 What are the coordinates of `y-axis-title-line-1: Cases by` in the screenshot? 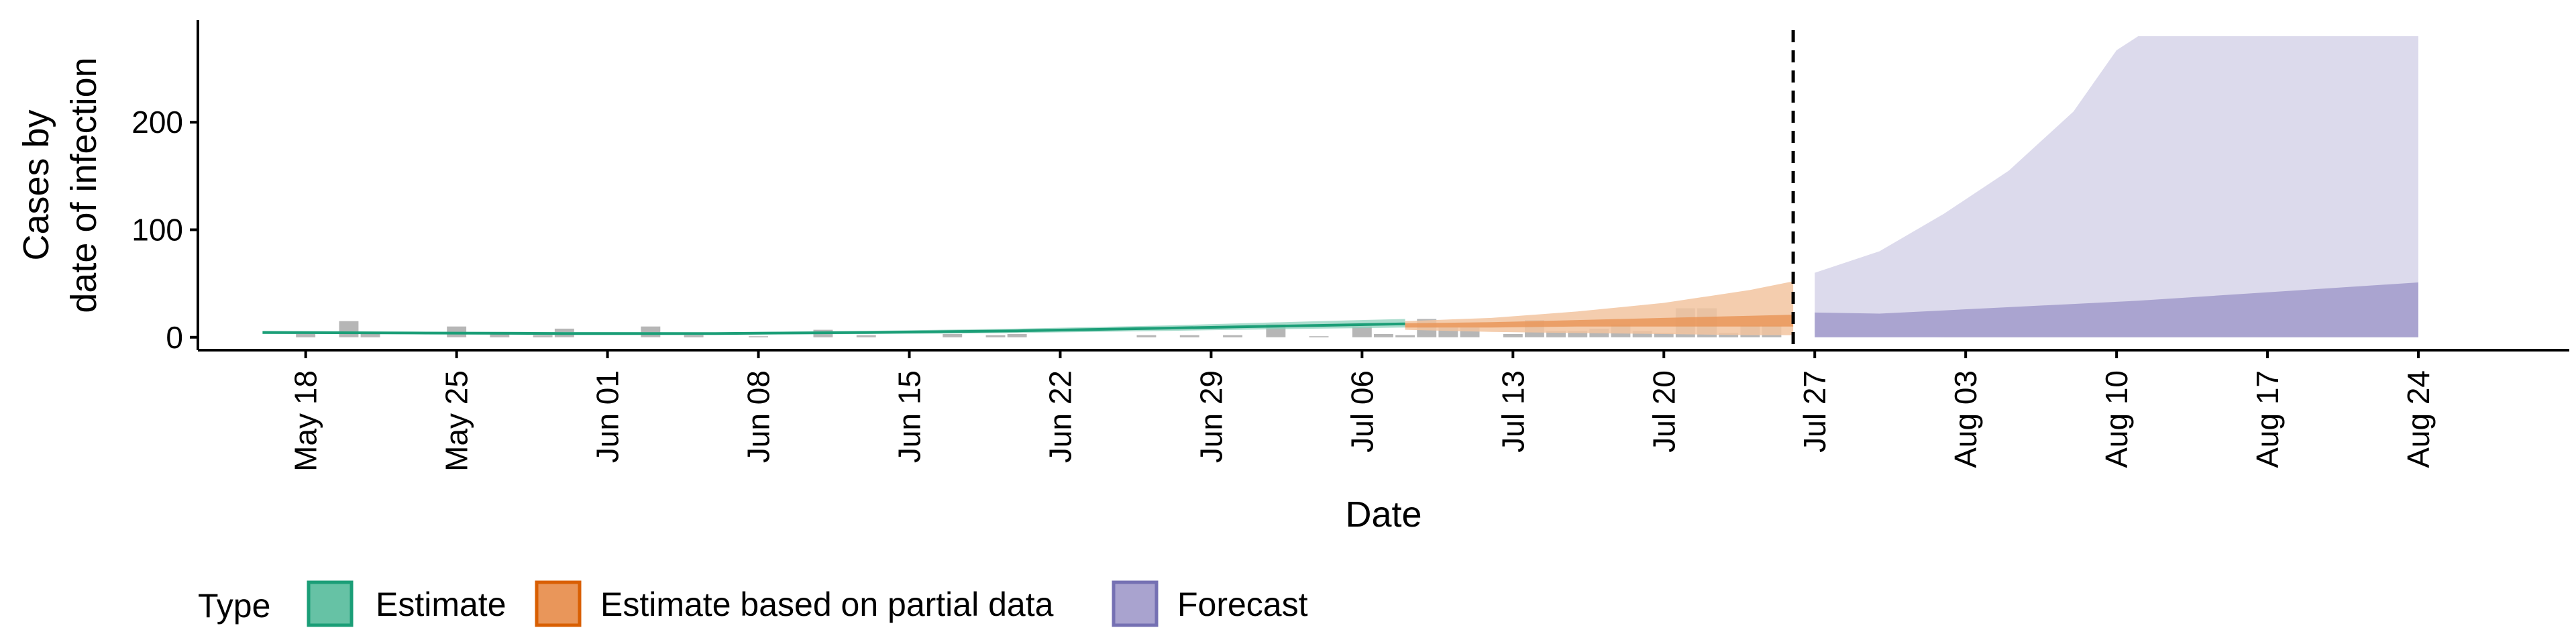 It's located at (36, 184).